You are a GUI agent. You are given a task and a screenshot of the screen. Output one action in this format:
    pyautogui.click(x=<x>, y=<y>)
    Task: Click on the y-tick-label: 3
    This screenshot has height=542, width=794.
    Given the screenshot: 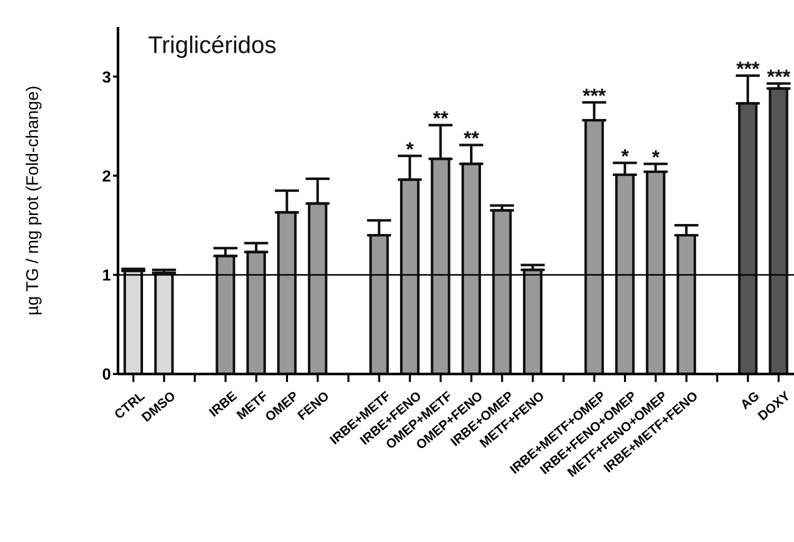 What is the action you would take?
    pyautogui.click(x=107, y=77)
    